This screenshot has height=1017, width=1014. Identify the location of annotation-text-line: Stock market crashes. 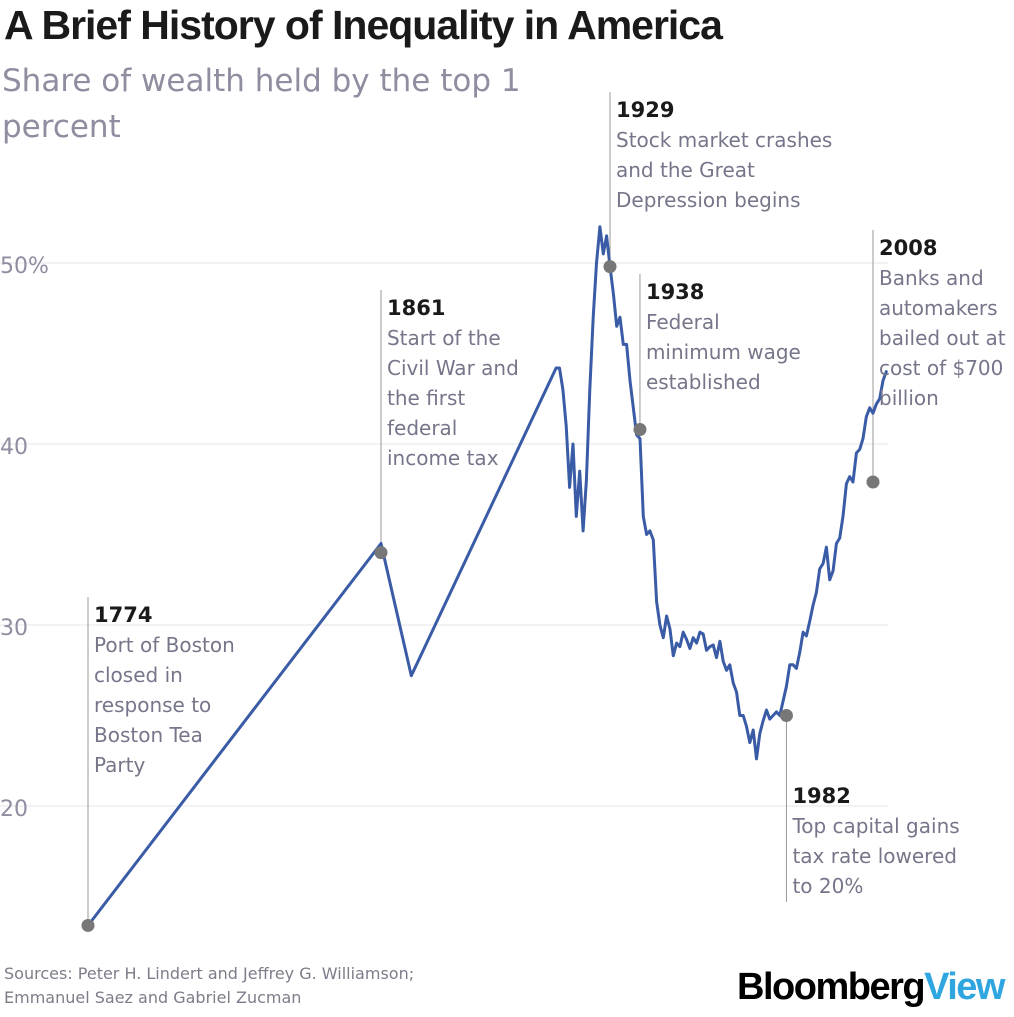
(724, 140).